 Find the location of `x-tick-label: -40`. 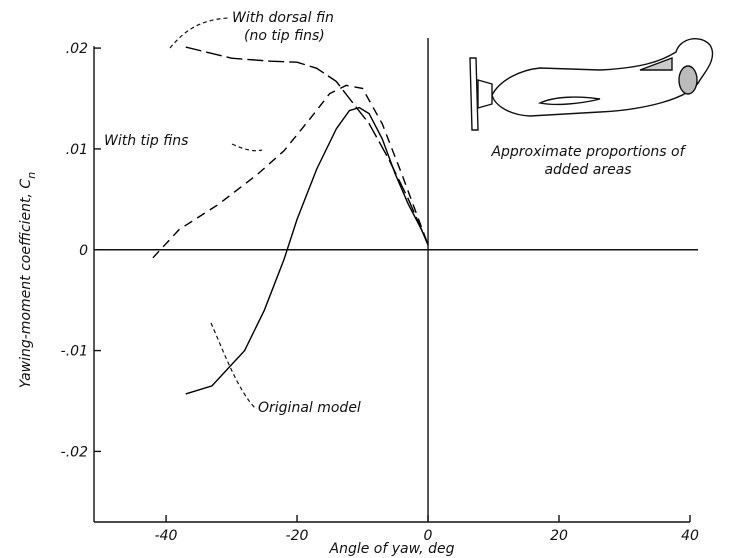

x-tick-label: -40 is located at coordinates (166, 536).